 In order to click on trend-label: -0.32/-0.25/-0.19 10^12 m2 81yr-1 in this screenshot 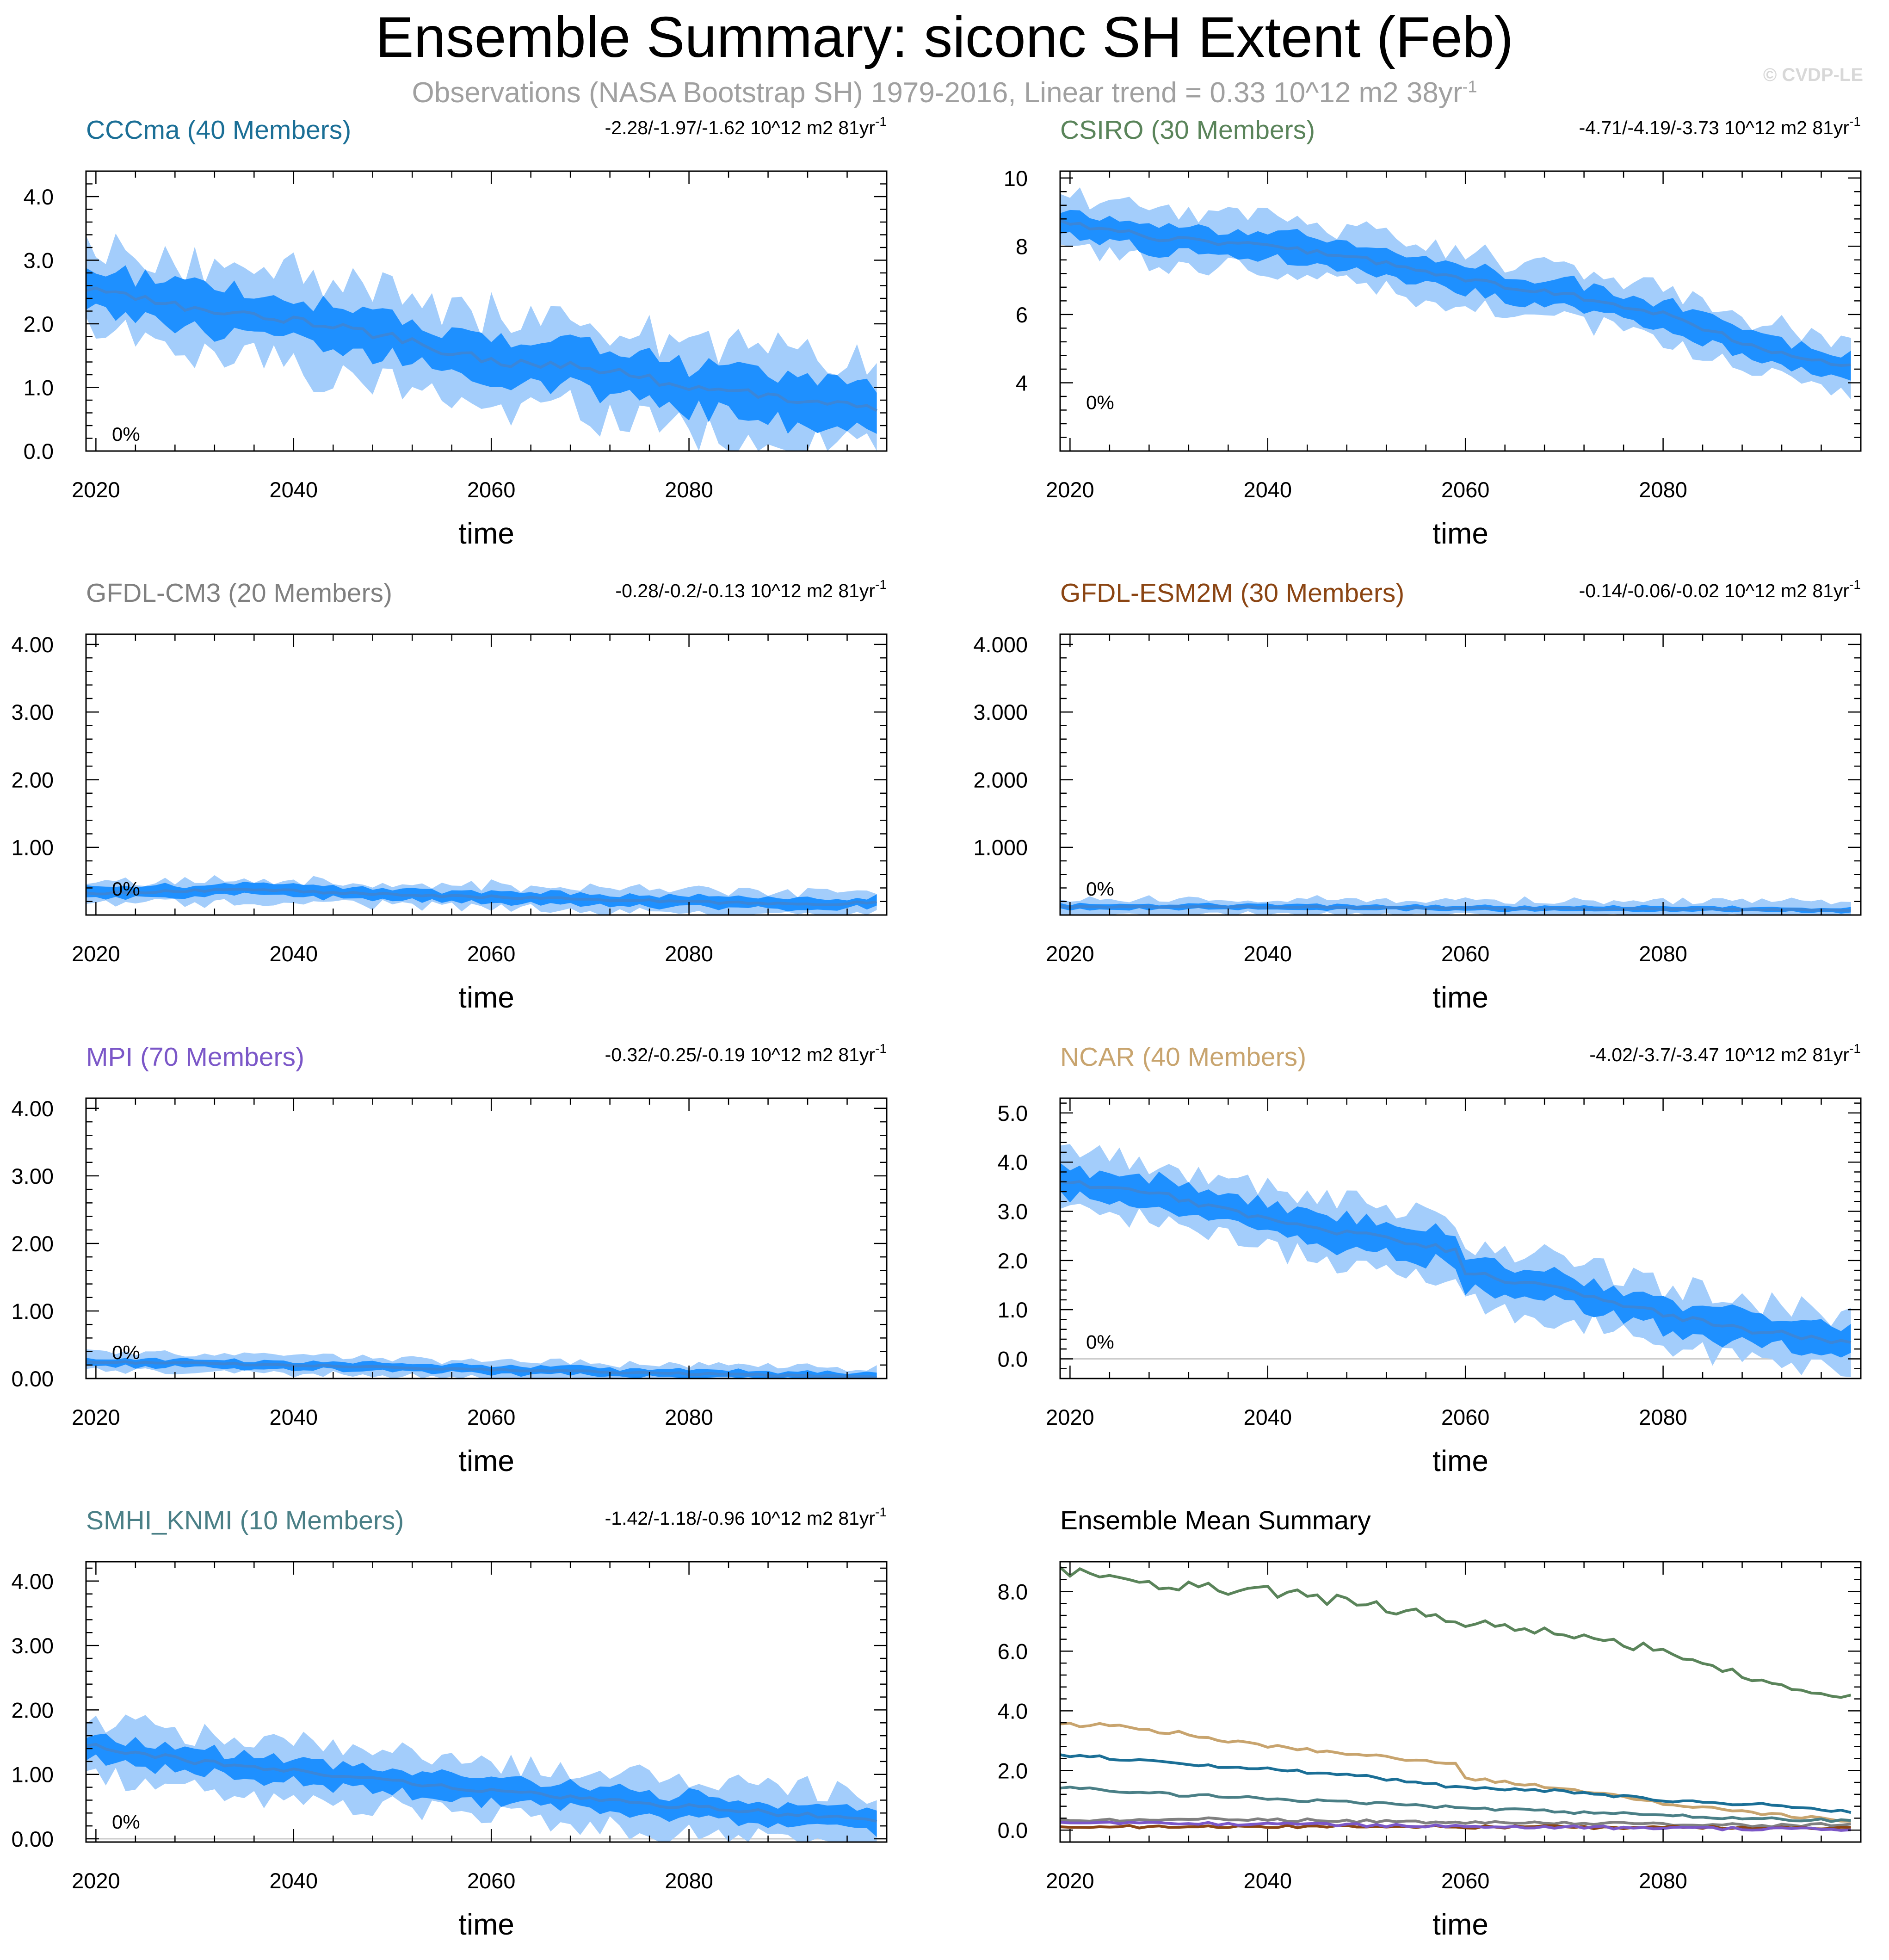, I will do `click(746, 1053)`.